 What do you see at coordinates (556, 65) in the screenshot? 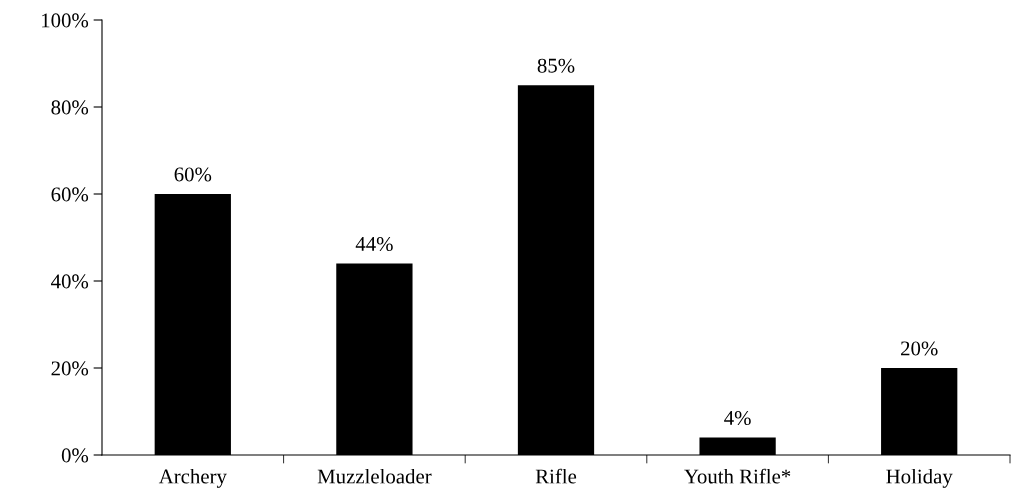
I see `data-label: 85%` at bounding box center [556, 65].